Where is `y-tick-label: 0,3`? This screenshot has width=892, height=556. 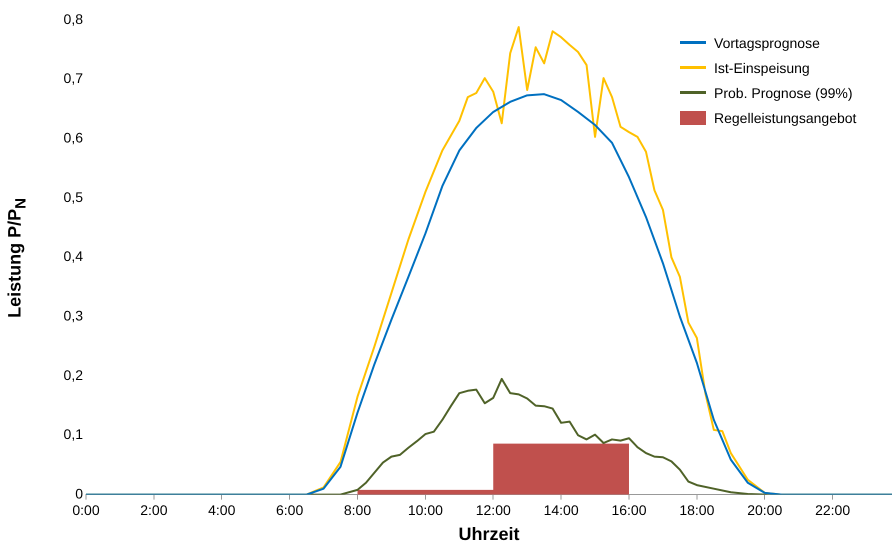
y-tick-label: 0,3 is located at coordinates (74, 315).